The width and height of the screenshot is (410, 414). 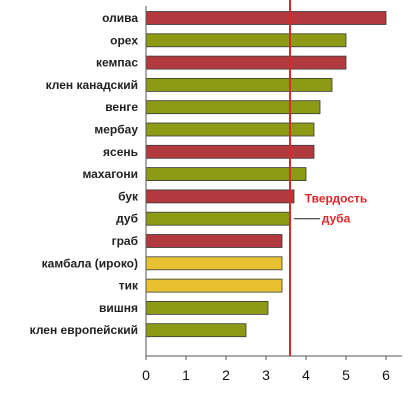 I want to click on category-label: орех, so click(x=124, y=40).